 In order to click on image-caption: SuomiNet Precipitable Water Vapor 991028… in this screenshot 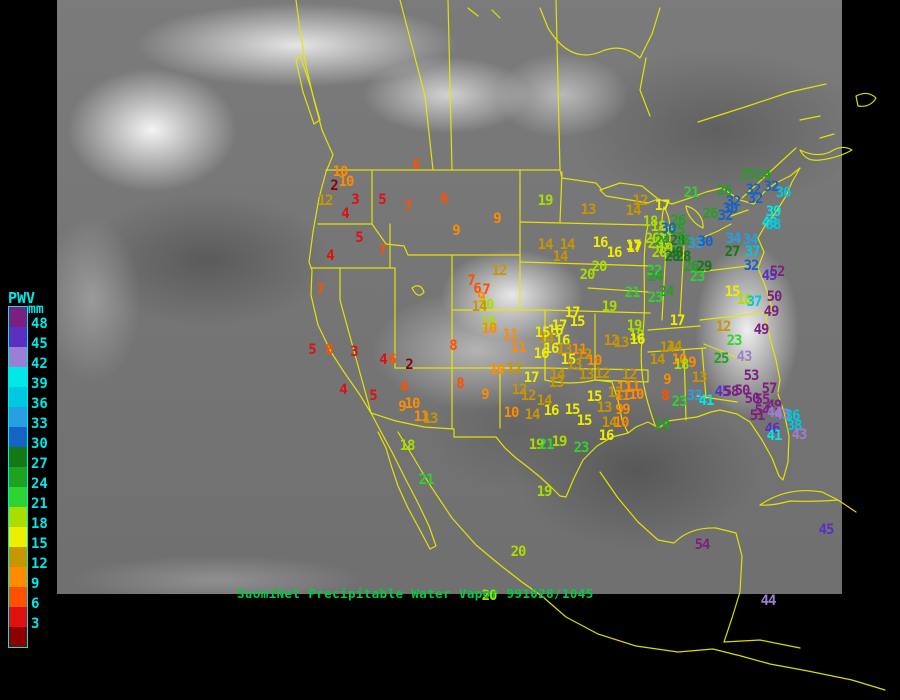, I will do `click(415, 593)`.